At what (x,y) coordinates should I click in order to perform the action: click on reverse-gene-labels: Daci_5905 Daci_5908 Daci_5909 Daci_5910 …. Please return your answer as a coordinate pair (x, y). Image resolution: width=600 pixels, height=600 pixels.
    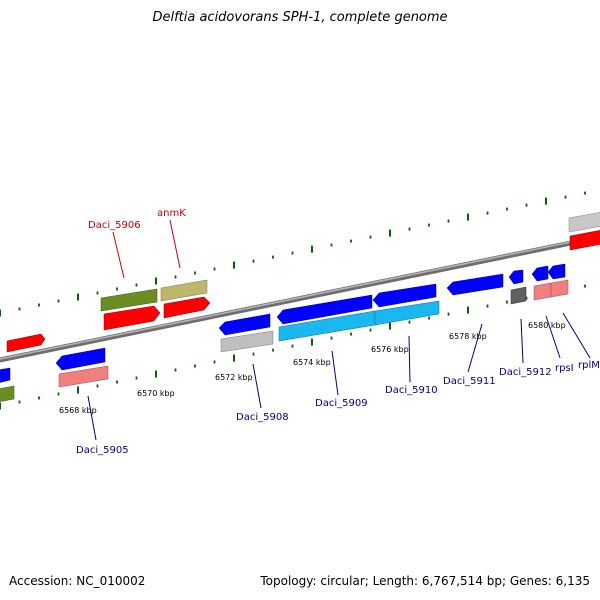
    Looking at the image, I should click on (338, 408).